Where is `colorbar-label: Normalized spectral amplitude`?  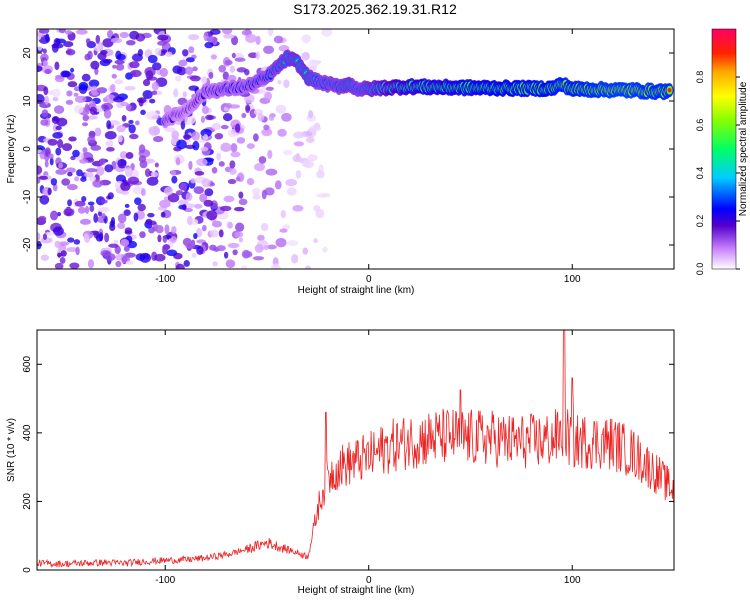 colorbar-label: Normalized spectral amplitude is located at coordinates (743, 148).